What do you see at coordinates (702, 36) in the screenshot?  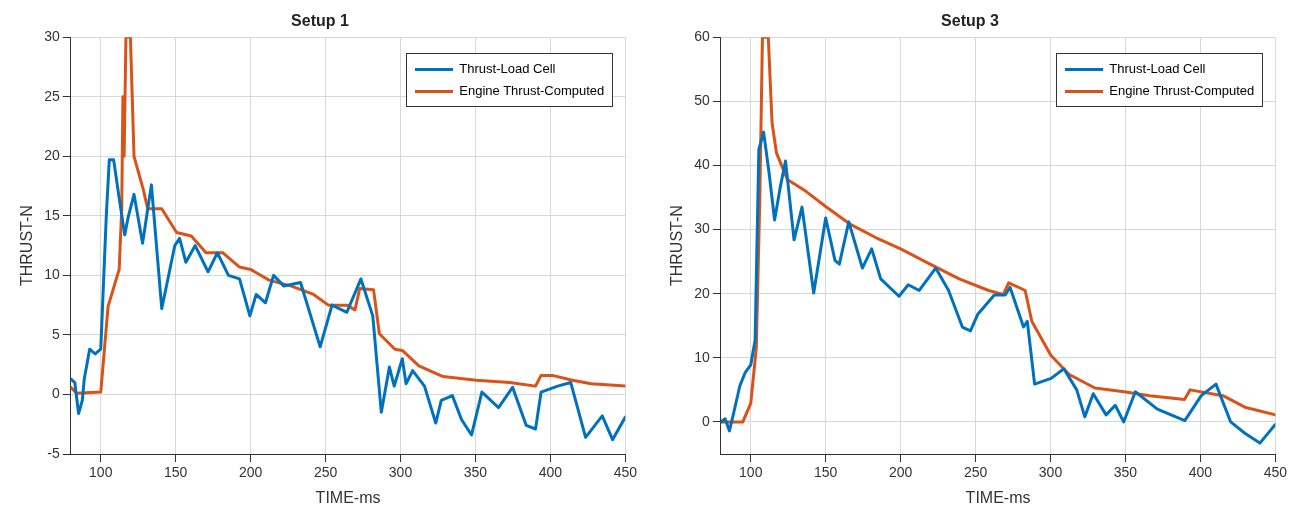 I see `y-tick-label: 60` at bounding box center [702, 36].